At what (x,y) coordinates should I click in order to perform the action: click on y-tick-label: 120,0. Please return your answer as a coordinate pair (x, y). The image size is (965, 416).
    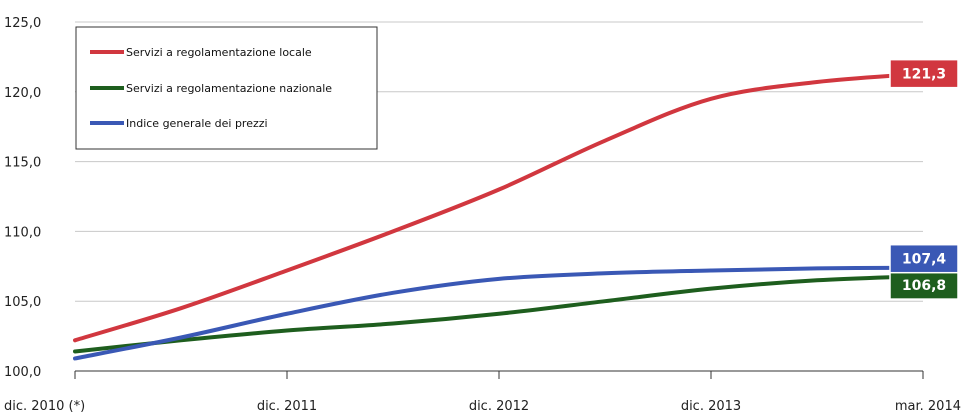
    Looking at the image, I should click on (22, 93).